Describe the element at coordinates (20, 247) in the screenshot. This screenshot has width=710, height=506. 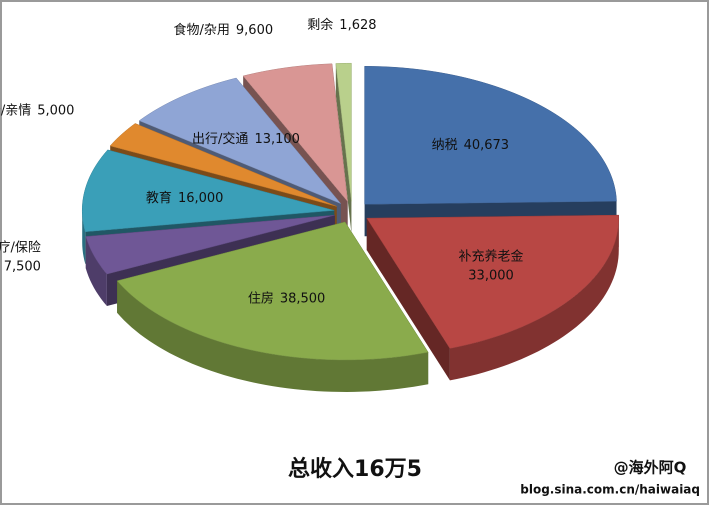
I see `label-name: 医疗/保险` at that location.